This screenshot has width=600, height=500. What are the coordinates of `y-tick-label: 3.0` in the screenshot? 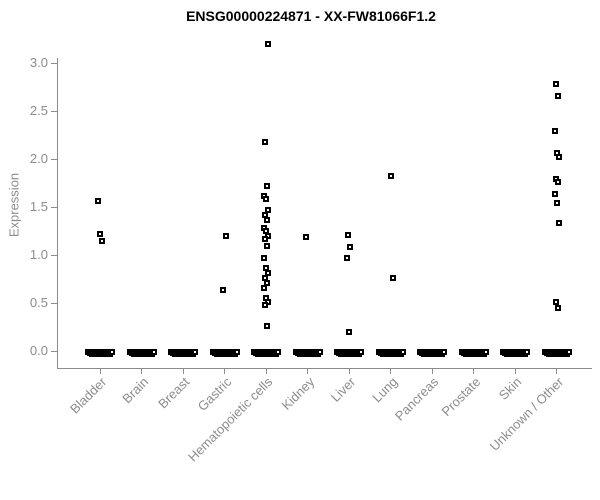 It's located at (38, 62).